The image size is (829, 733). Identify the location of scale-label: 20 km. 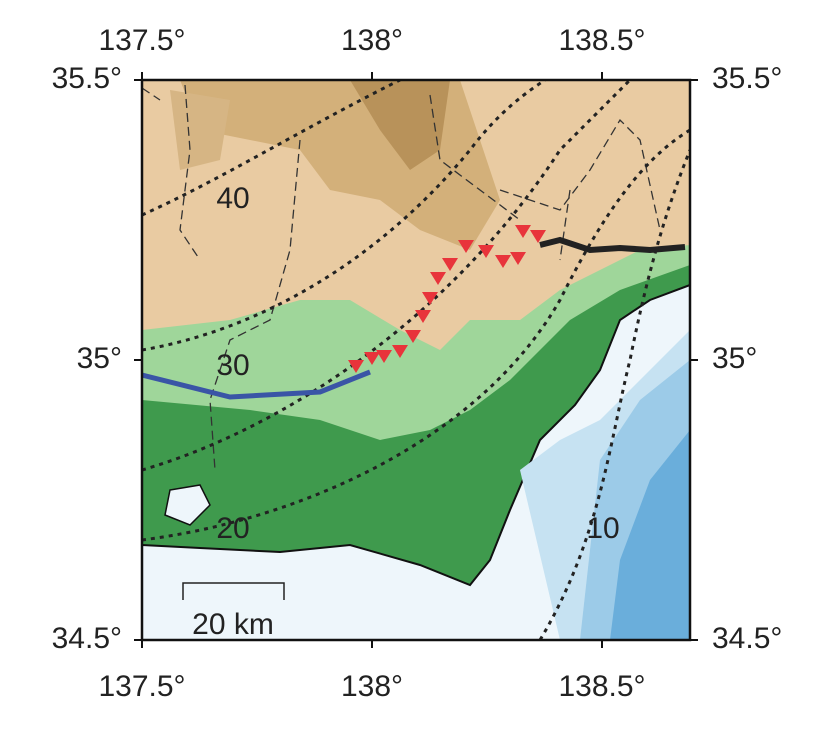
(233, 624).